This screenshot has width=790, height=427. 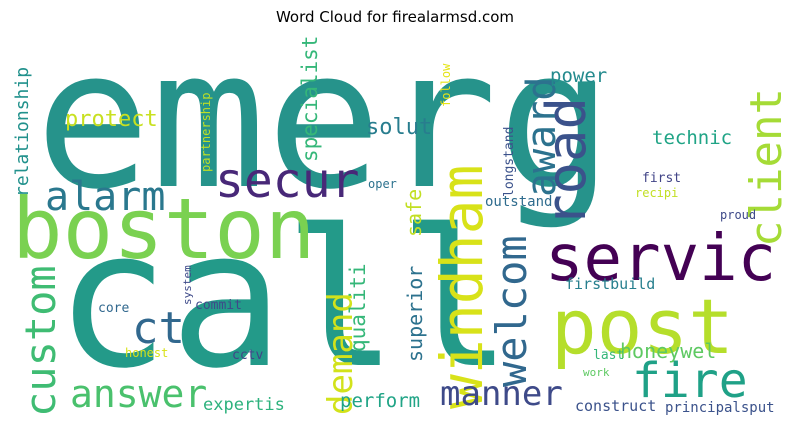 What do you see at coordinates (519, 202) in the screenshot?
I see `word-outstand: outstand` at bounding box center [519, 202].